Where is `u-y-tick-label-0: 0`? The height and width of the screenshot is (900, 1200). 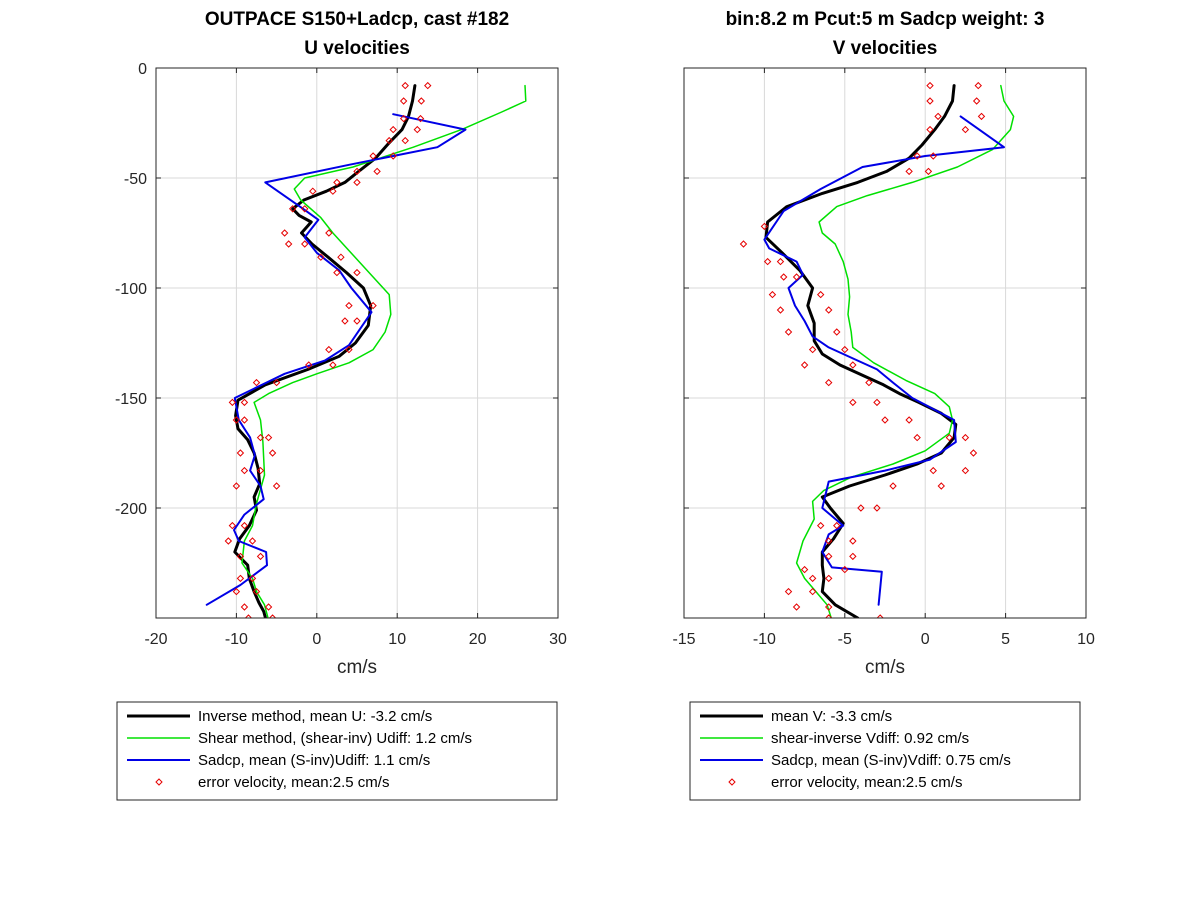 u-y-tick-label-0: 0 is located at coordinates (142, 69).